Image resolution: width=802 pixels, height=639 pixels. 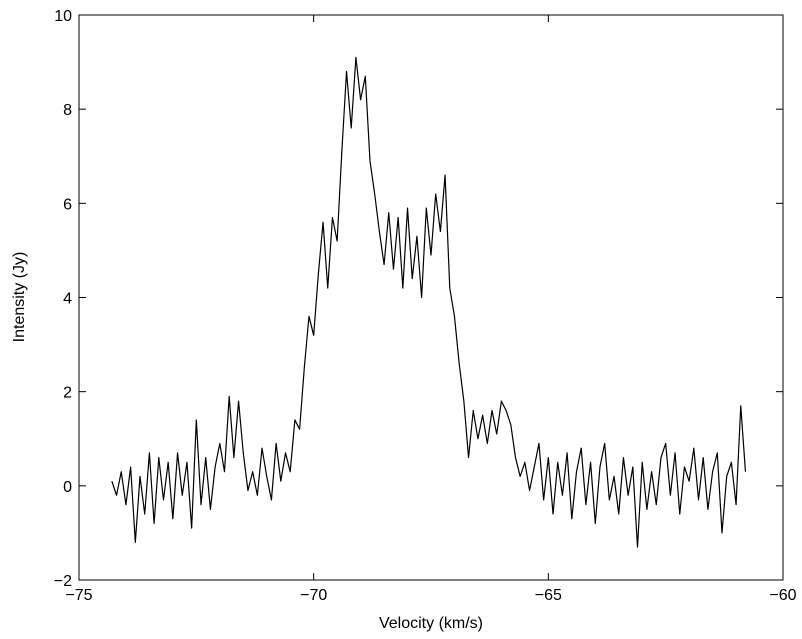 I want to click on y-tick-label: 0, so click(x=67, y=487).